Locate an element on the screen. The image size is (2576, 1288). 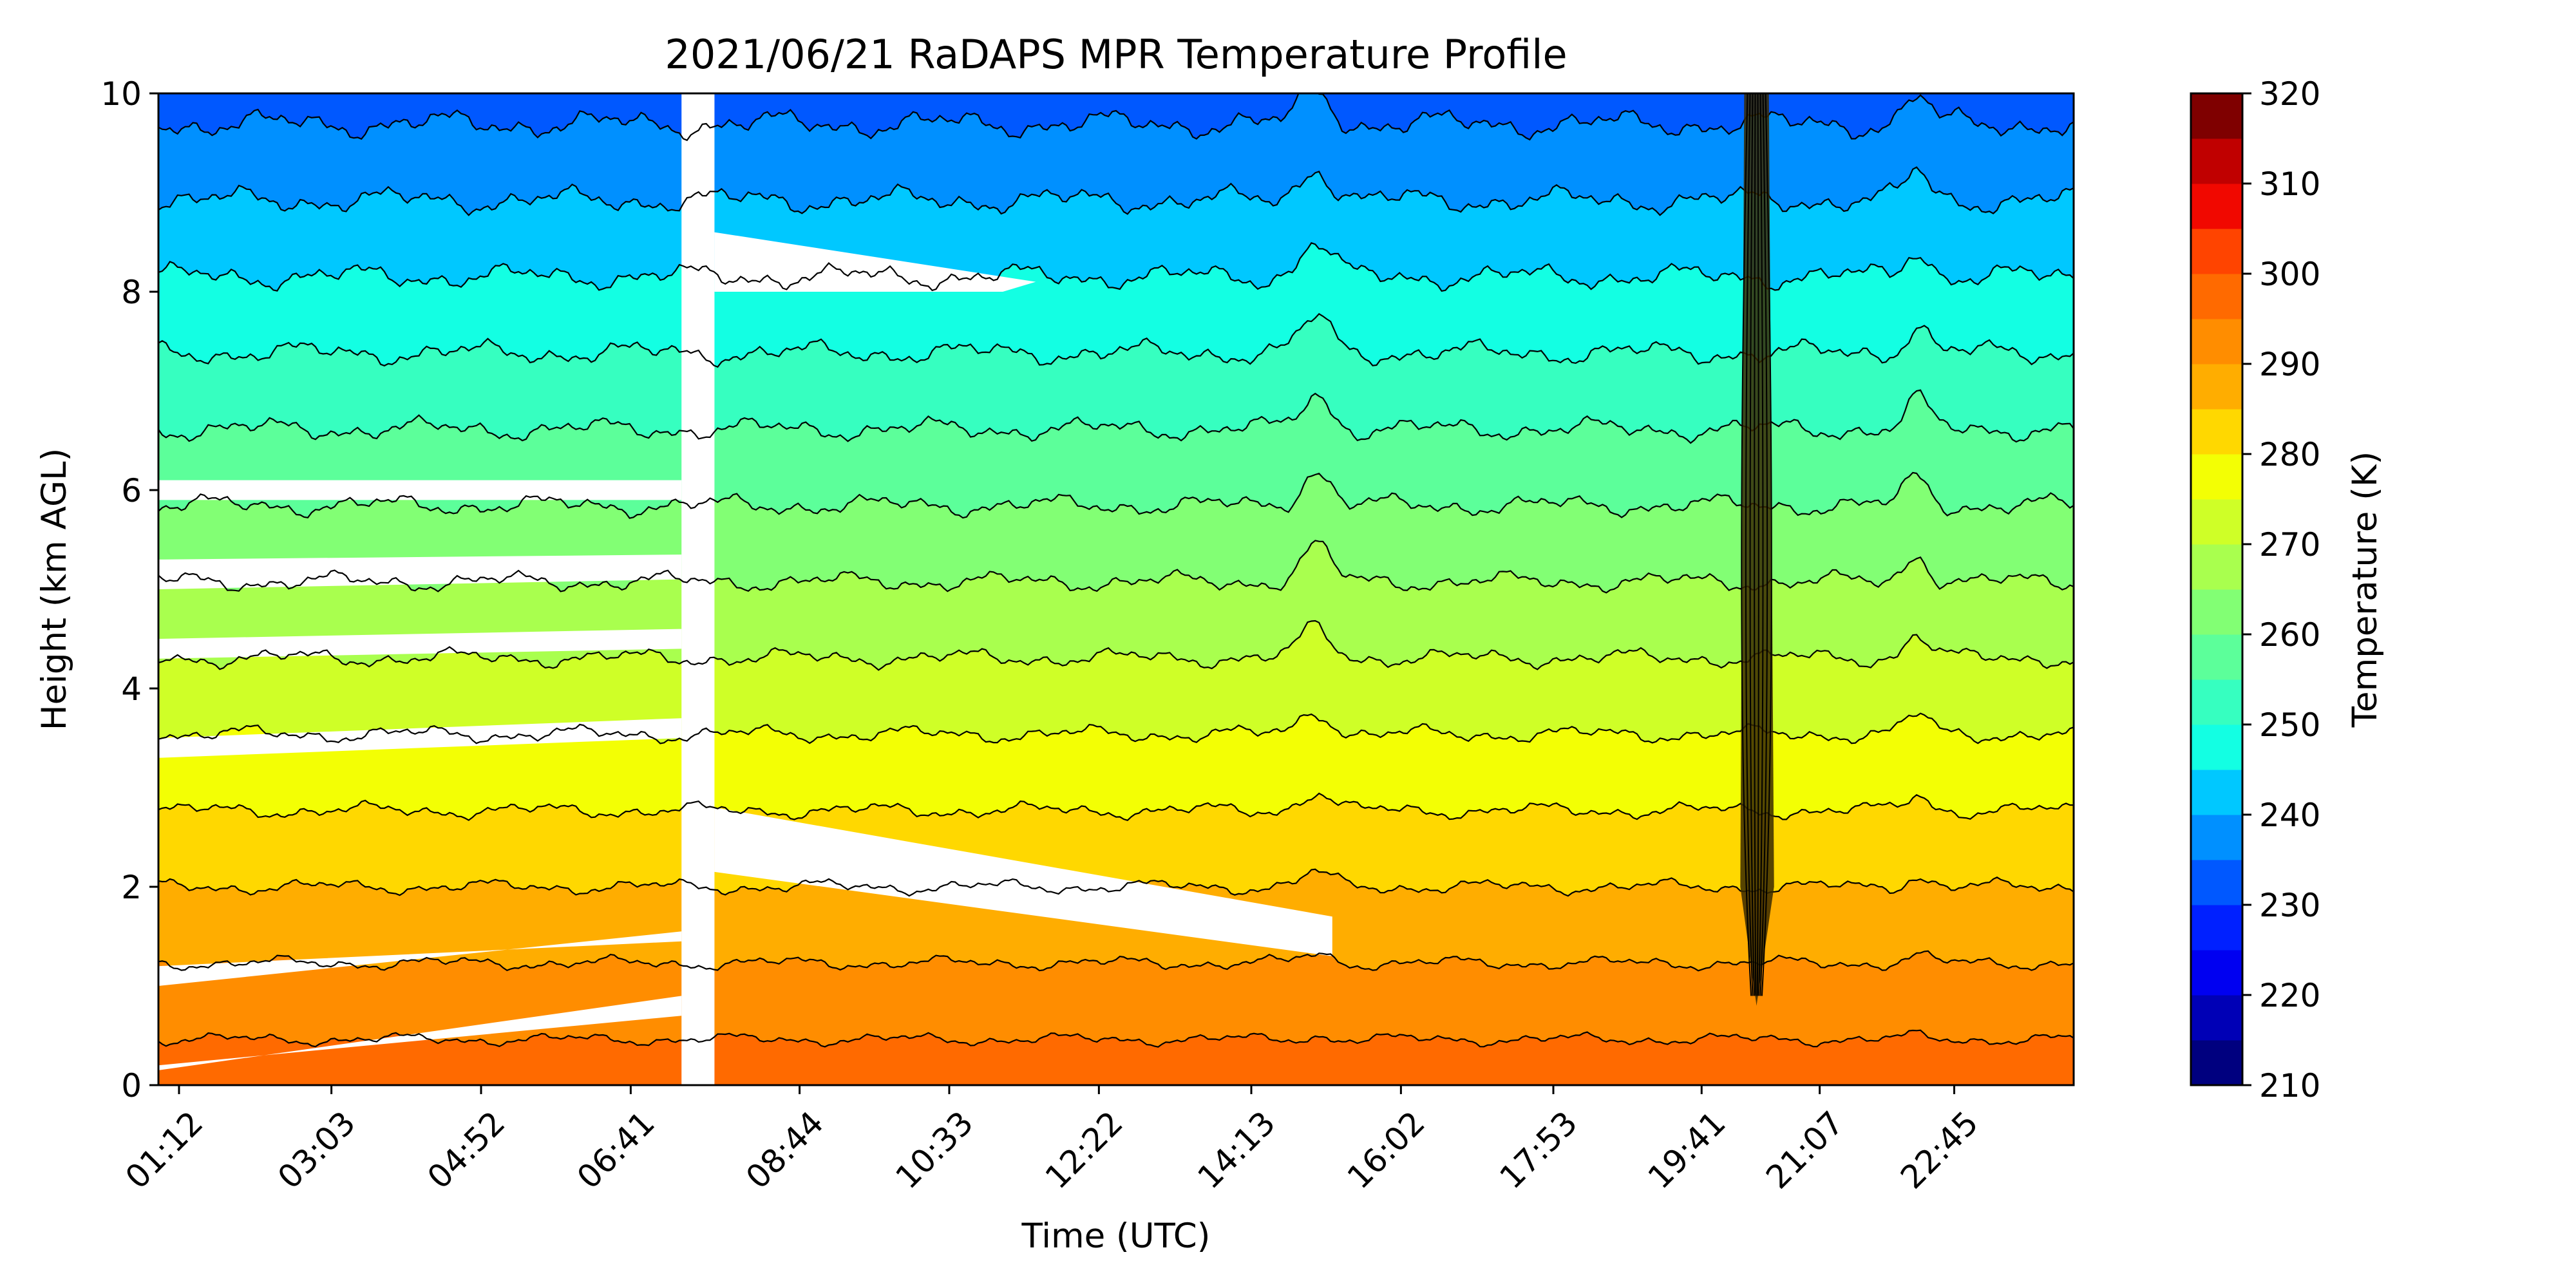
colorbar-tick-label: 210 is located at coordinates (2289, 1085).